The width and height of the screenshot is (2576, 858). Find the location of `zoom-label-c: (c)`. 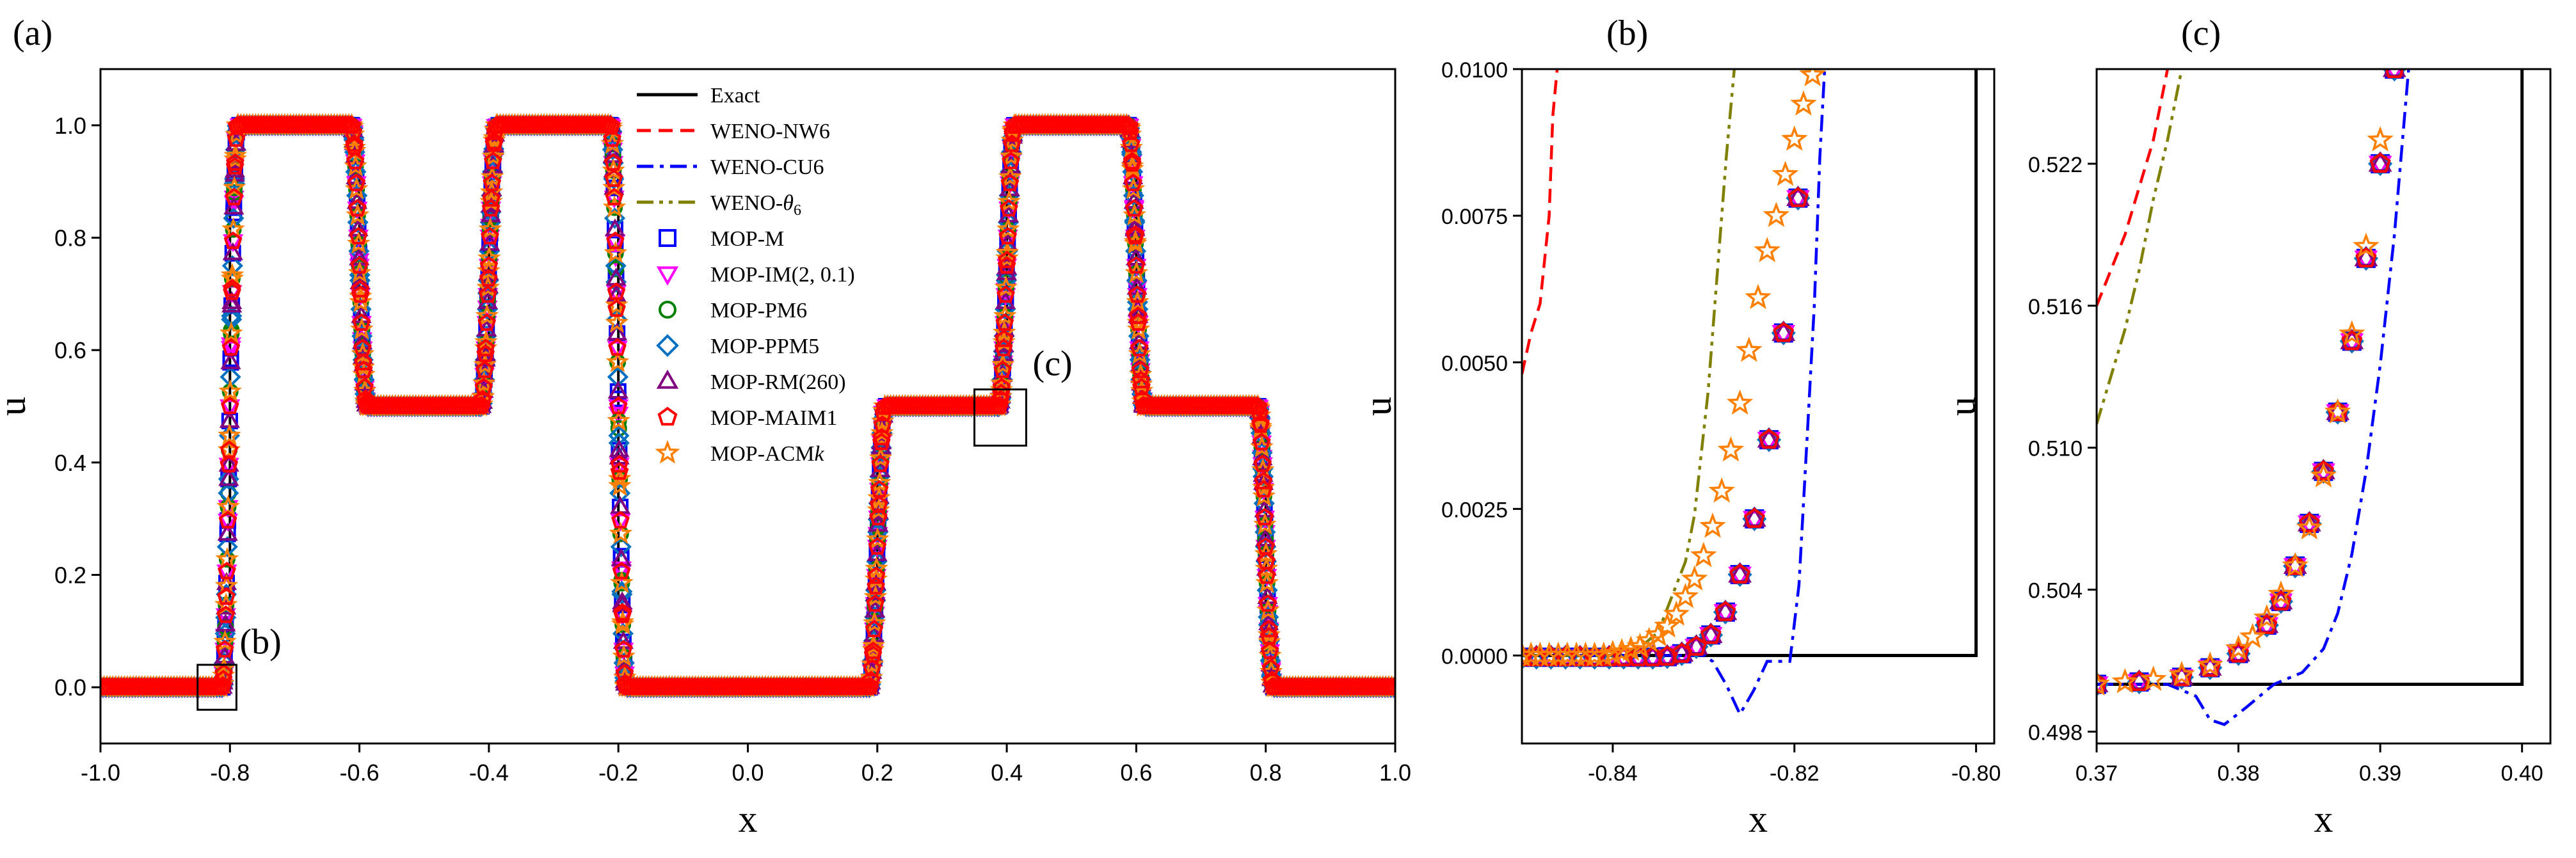

zoom-label-c: (c) is located at coordinates (1053, 364).